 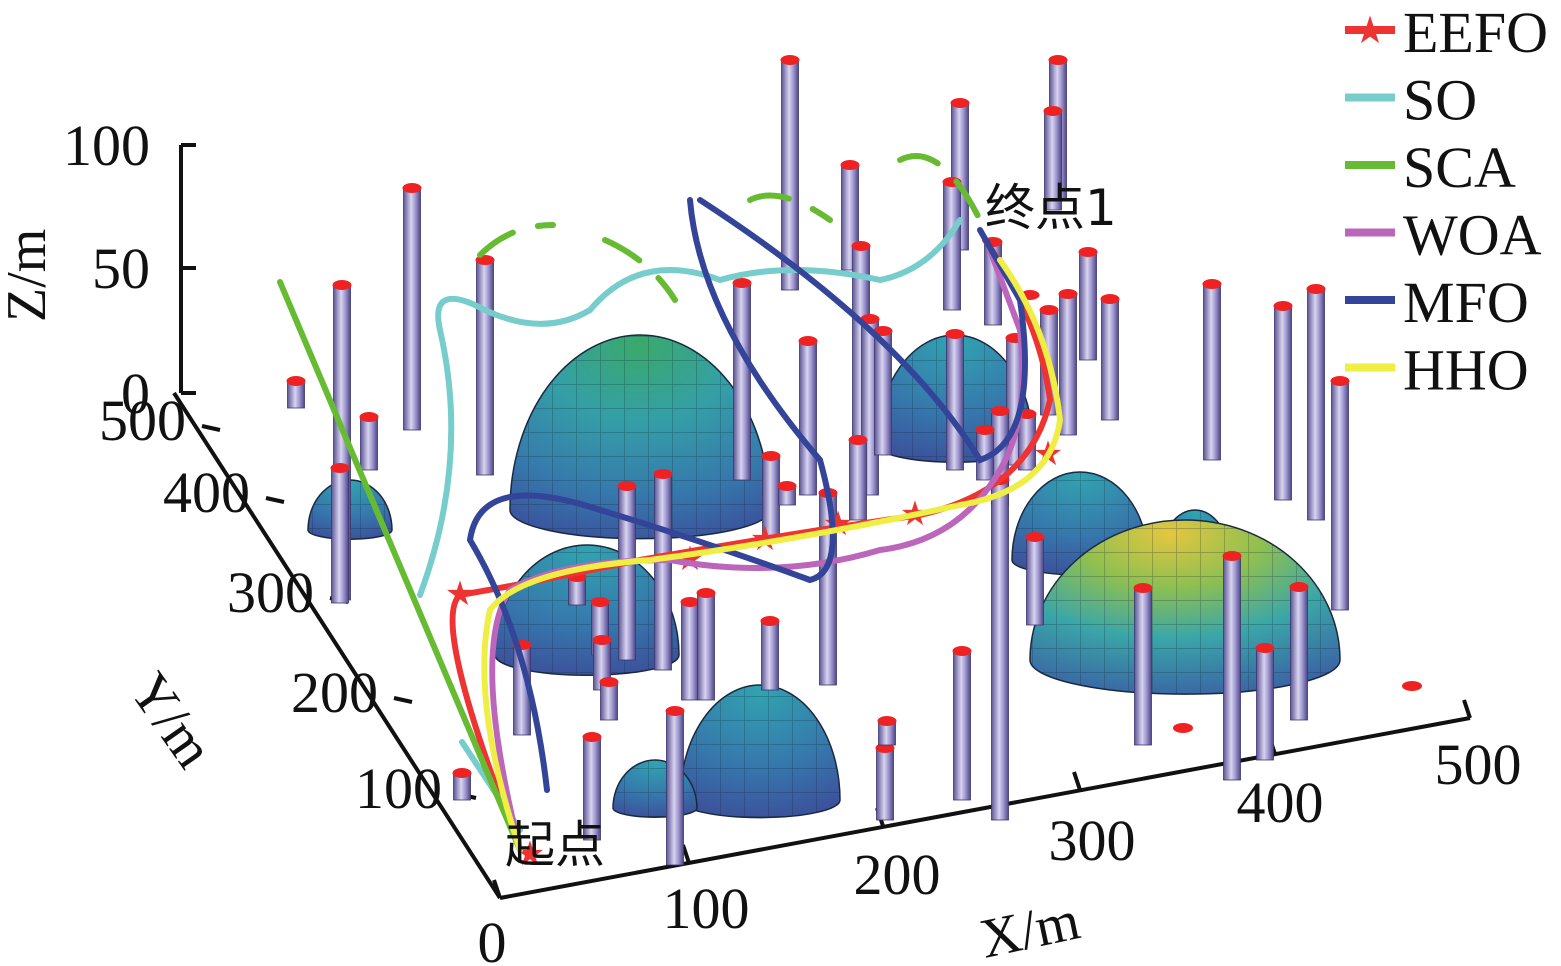 What do you see at coordinates (1446, 32) in the screenshot?
I see `legend-item-eefo: ★ EEFO` at bounding box center [1446, 32].